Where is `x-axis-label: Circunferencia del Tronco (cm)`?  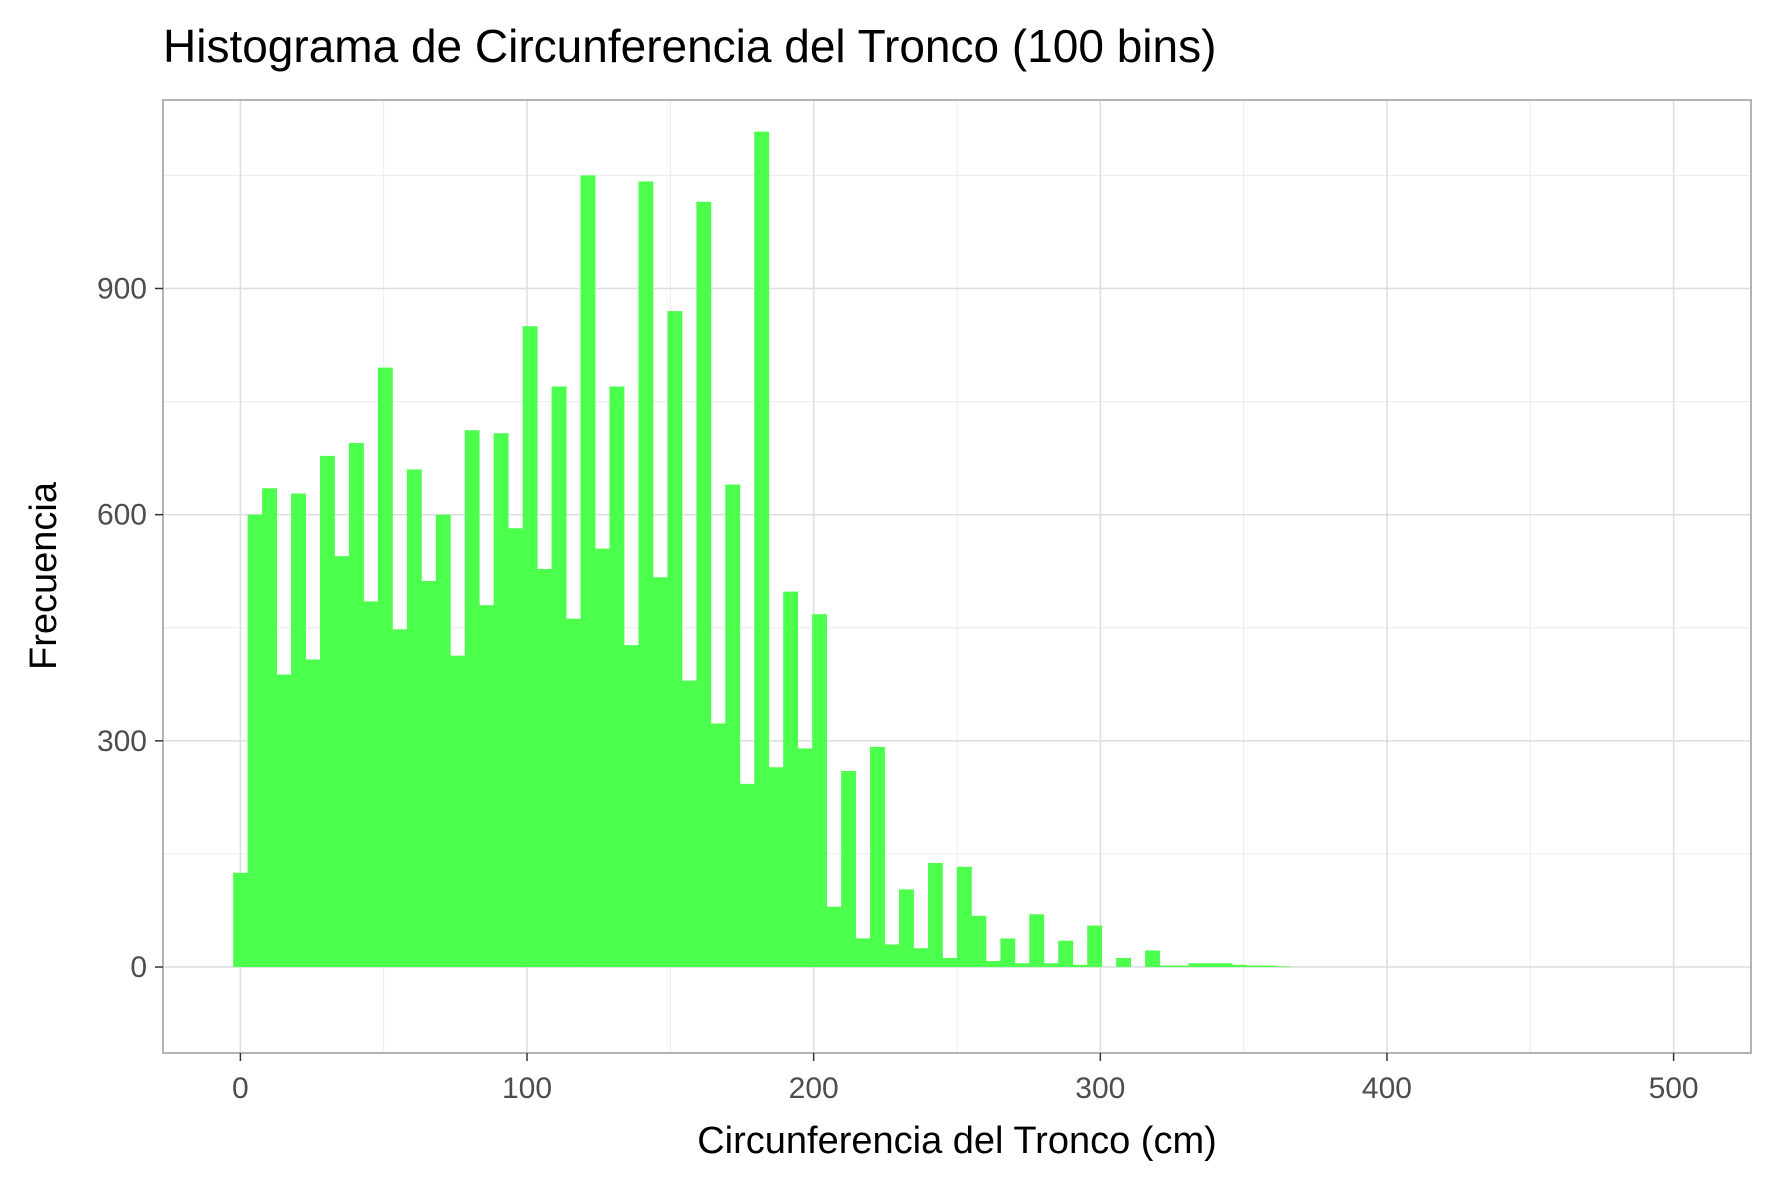 x-axis-label: Circunferencia del Tronco (cm) is located at coordinates (957, 1141).